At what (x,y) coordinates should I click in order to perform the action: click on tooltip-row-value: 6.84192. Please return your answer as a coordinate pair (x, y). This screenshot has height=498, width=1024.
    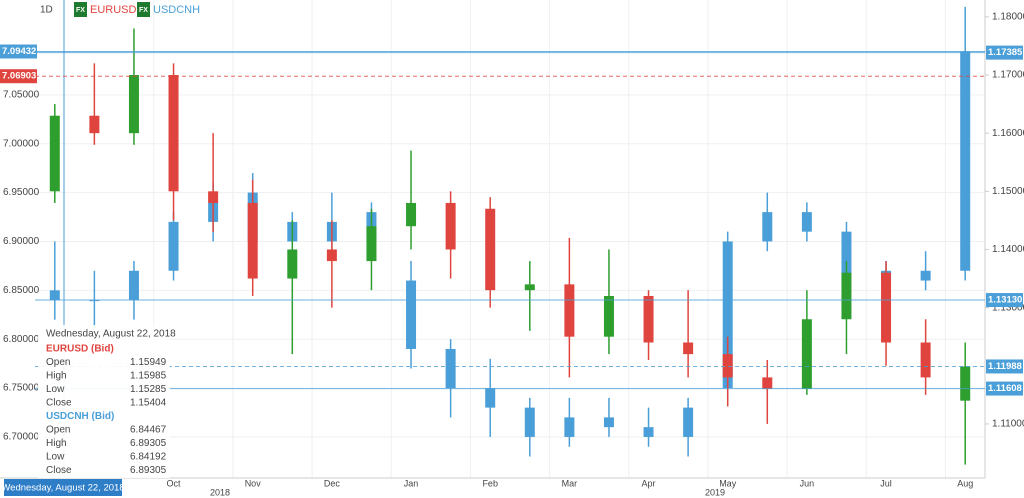
    Looking at the image, I should click on (148, 457).